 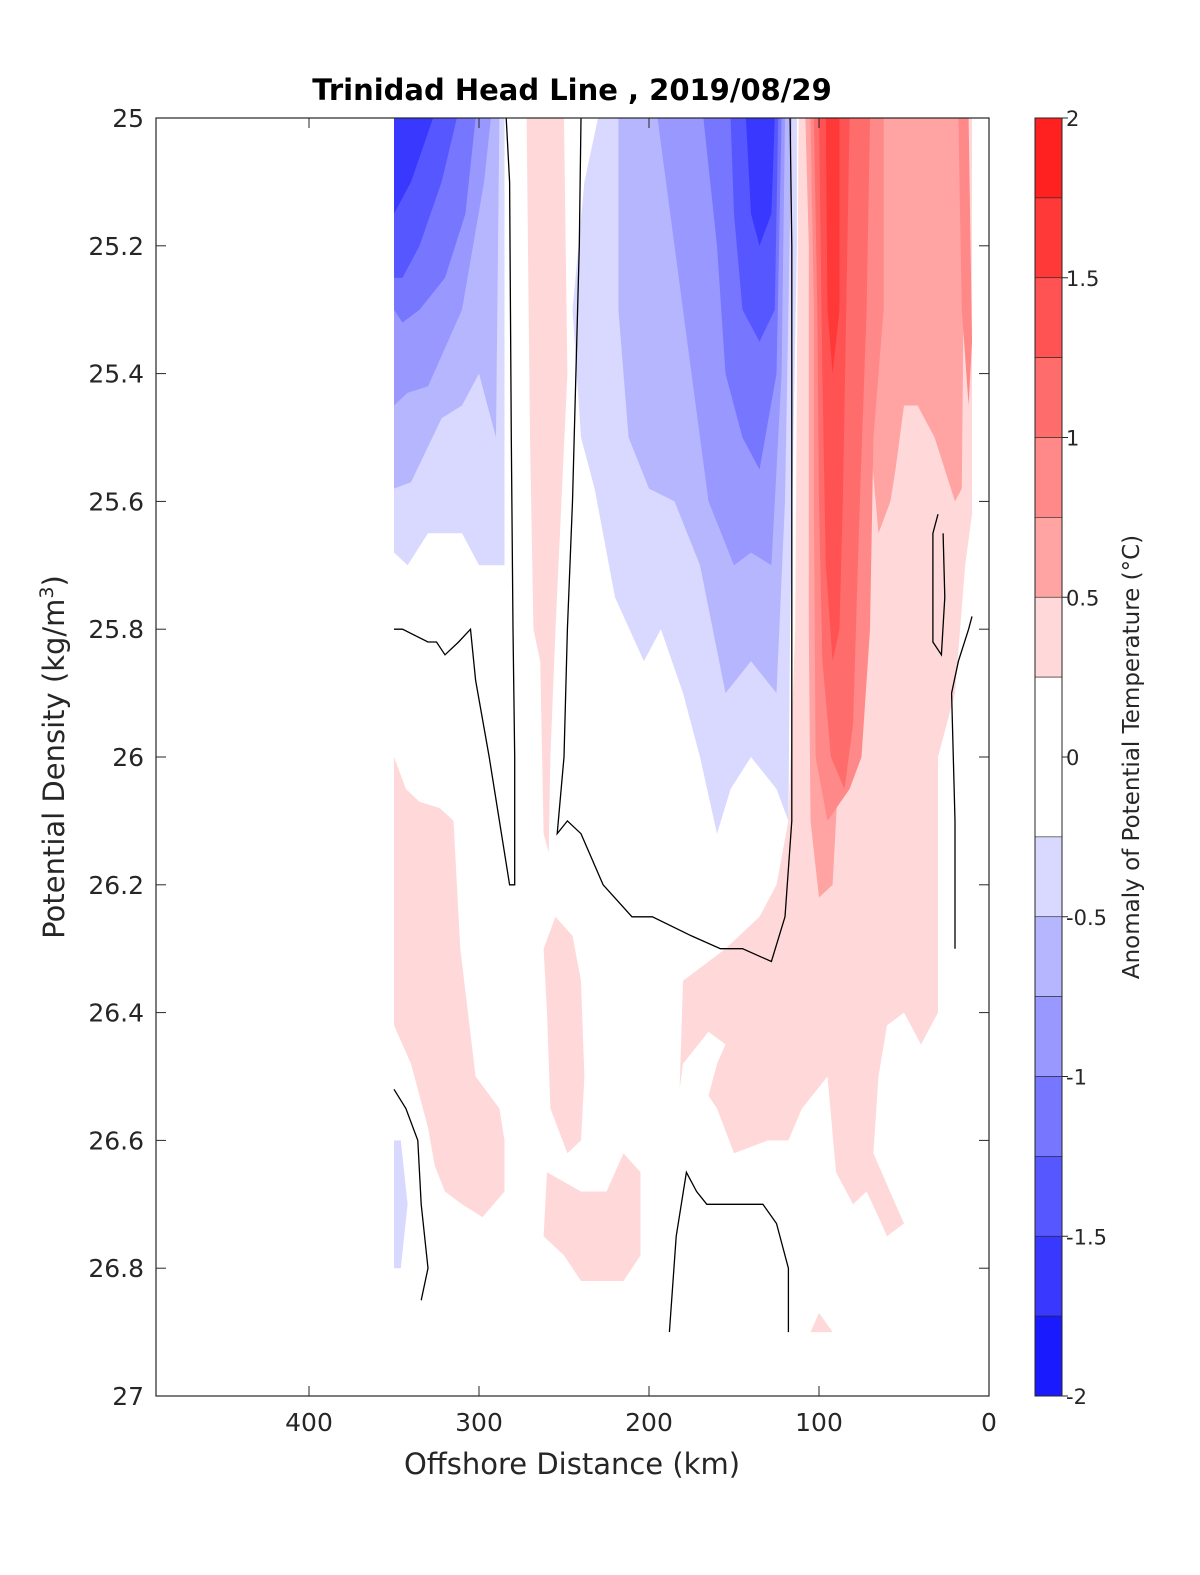 What do you see at coordinates (1076, 1397) in the screenshot?
I see `colorbar-tick-label: -2` at bounding box center [1076, 1397].